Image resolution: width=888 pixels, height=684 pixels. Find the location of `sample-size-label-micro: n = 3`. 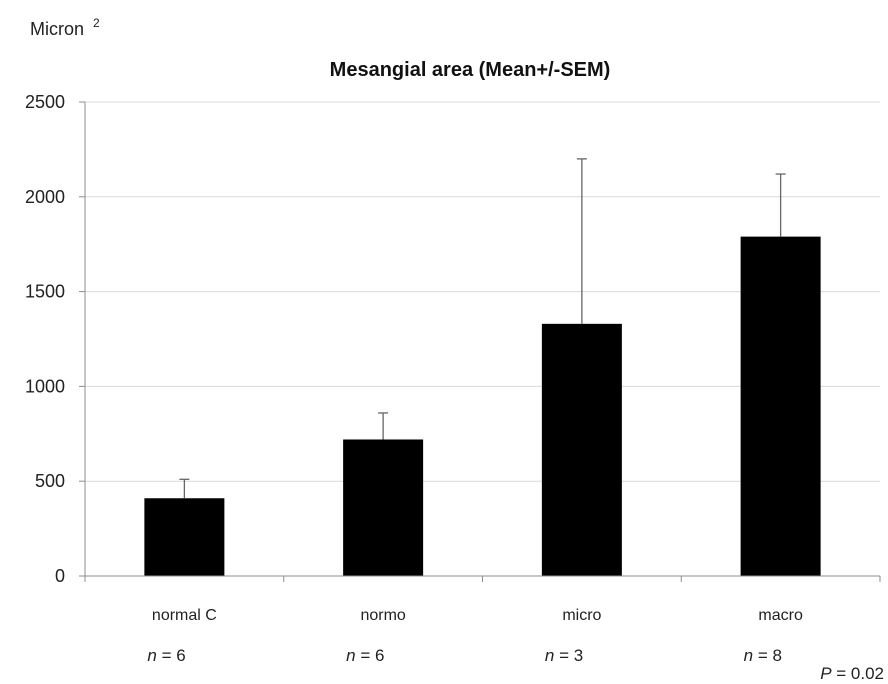

sample-size-label-micro: n = 3 is located at coordinates (564, 655).